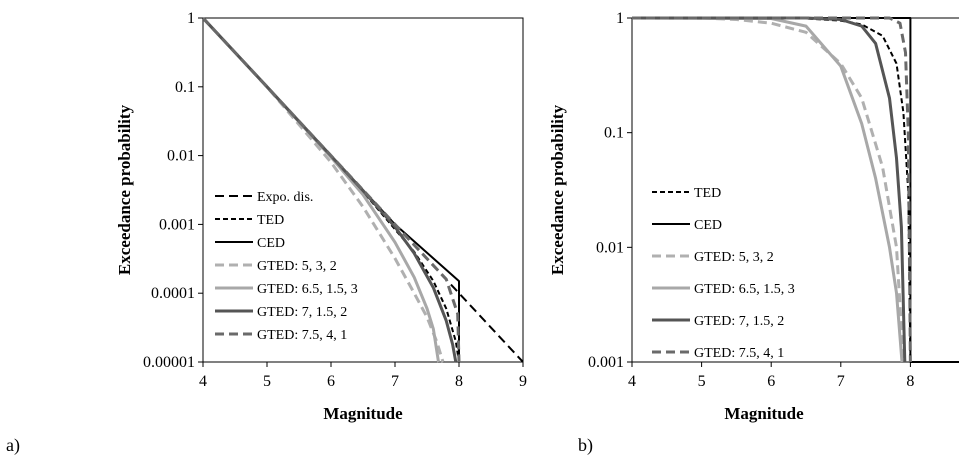  What do you see at coordinates (13, 445) in the screenshot?
I see `panel-a-label: a)` at bounding box center [13, 445].